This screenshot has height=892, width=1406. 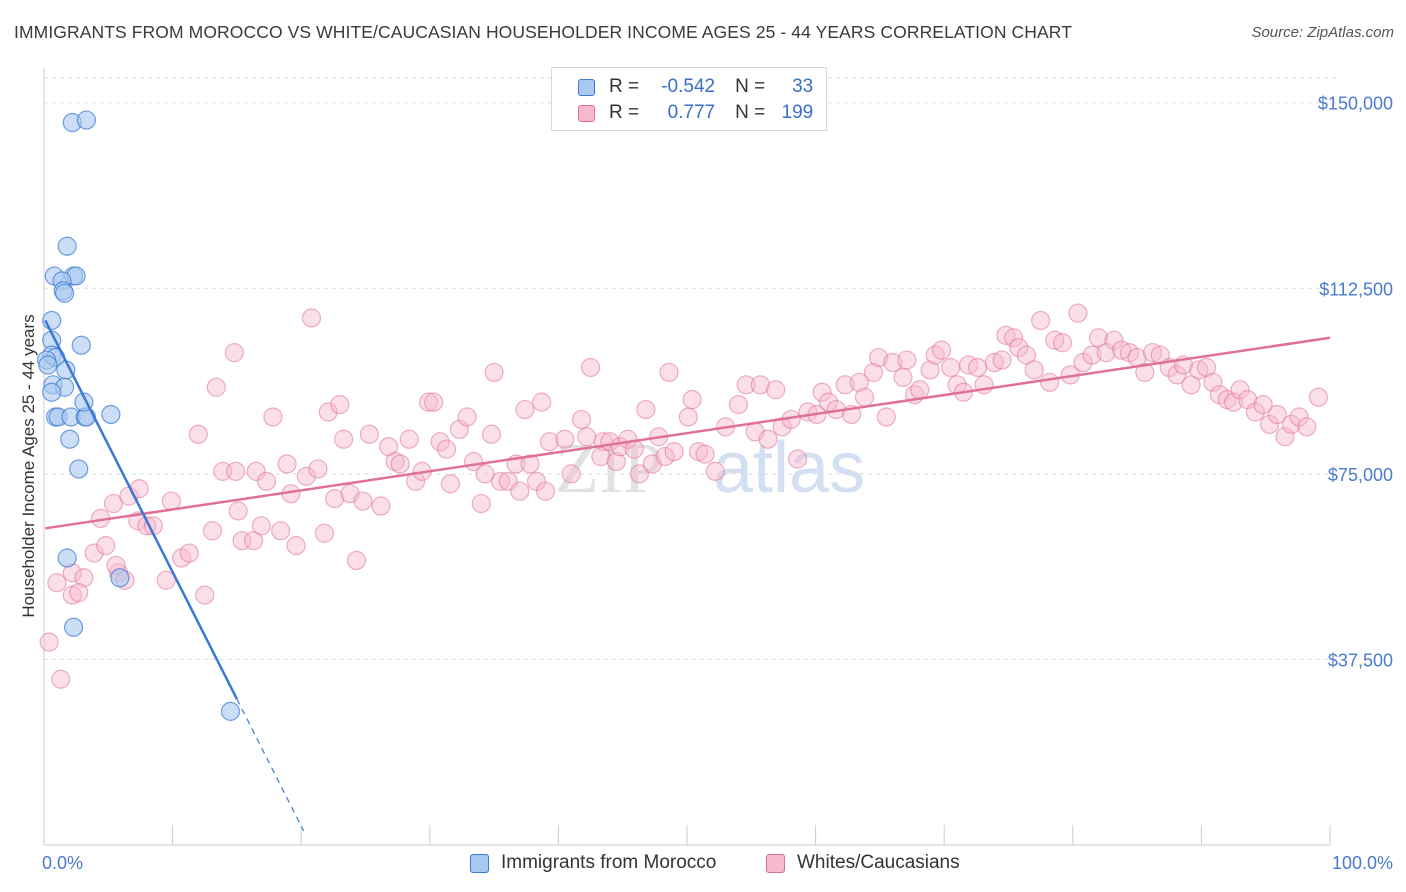 What do you see at coordinates (624, 86) in the screenshot?
I see `legend-r-label: R =` at bounding box center [624, 86].